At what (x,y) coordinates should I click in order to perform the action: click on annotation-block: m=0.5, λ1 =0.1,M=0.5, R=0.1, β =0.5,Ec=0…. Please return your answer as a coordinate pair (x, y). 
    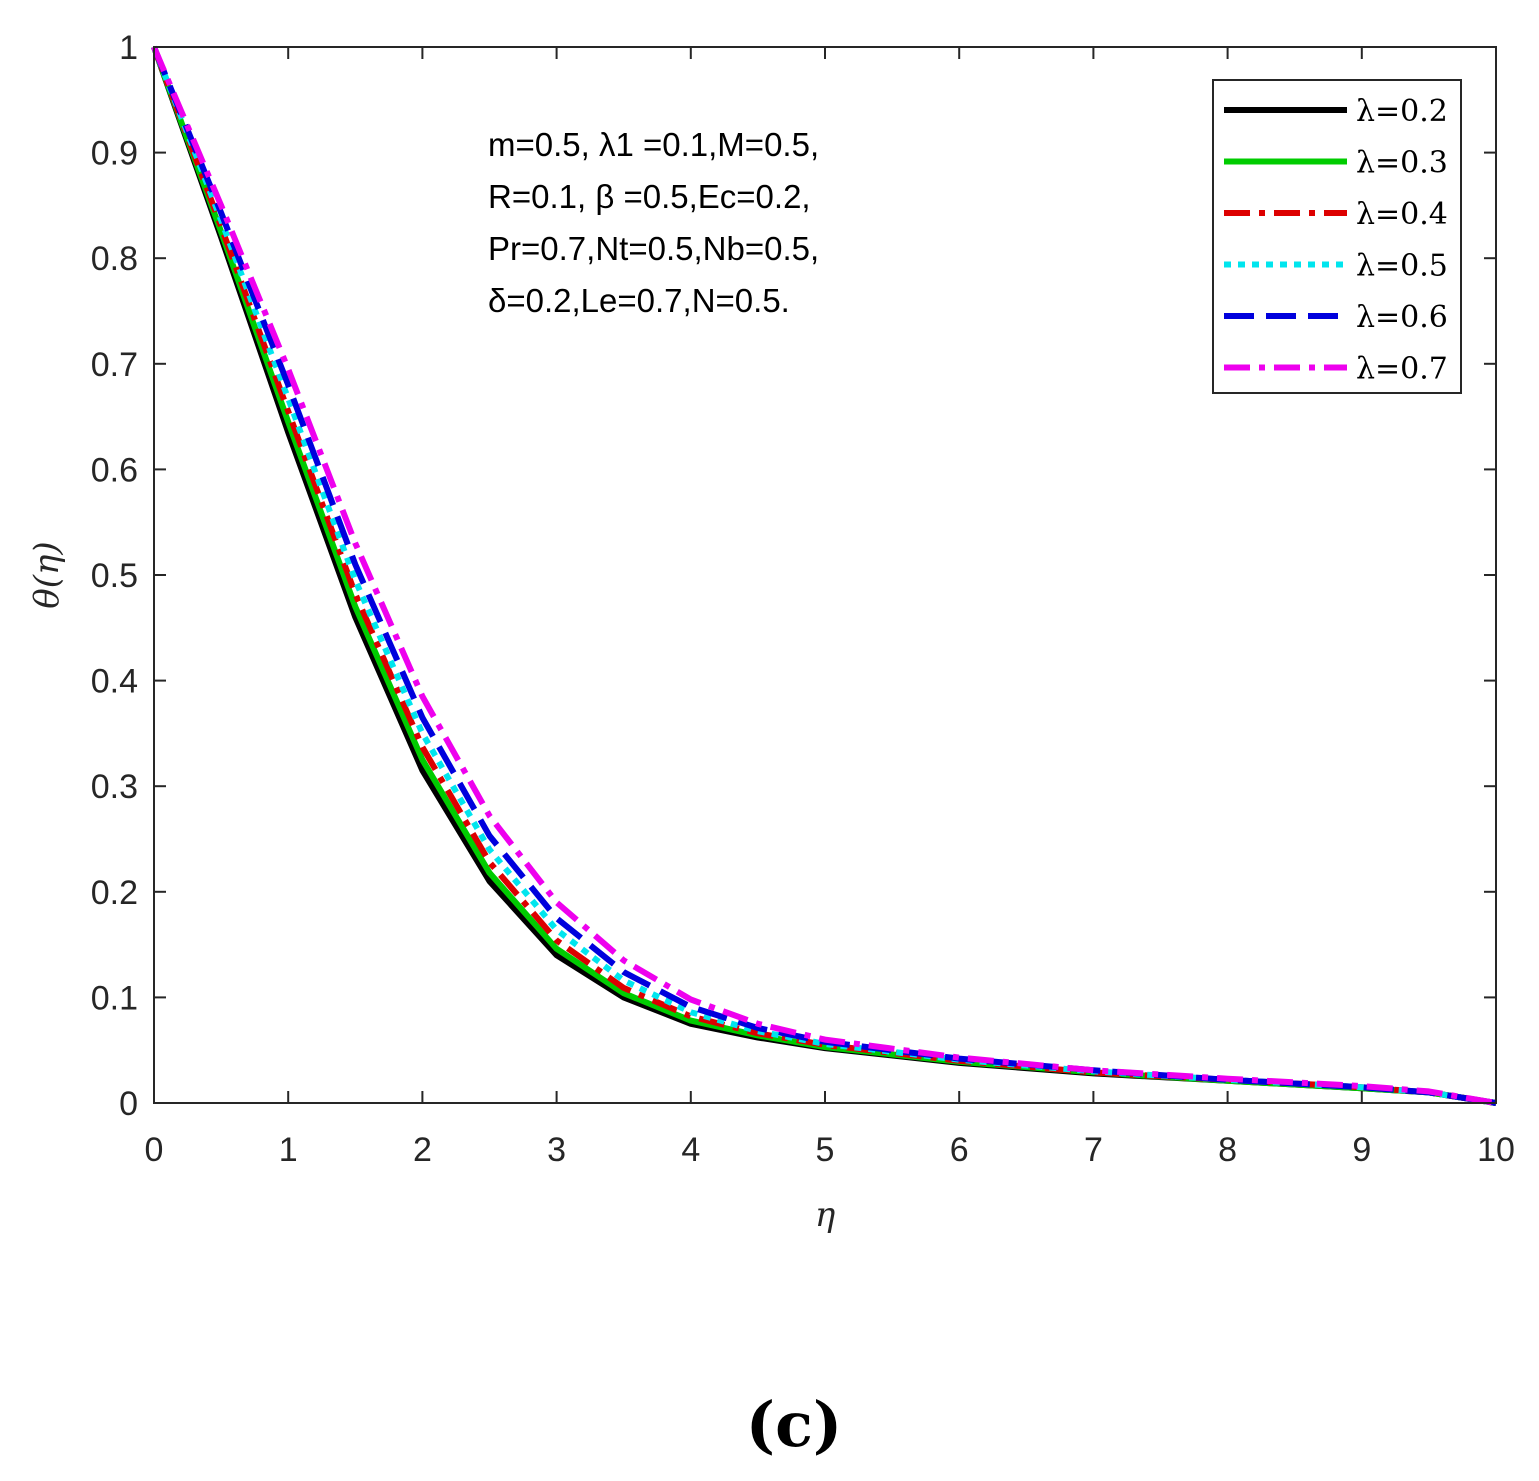
    Looking at the image, I should click on (653, 222).